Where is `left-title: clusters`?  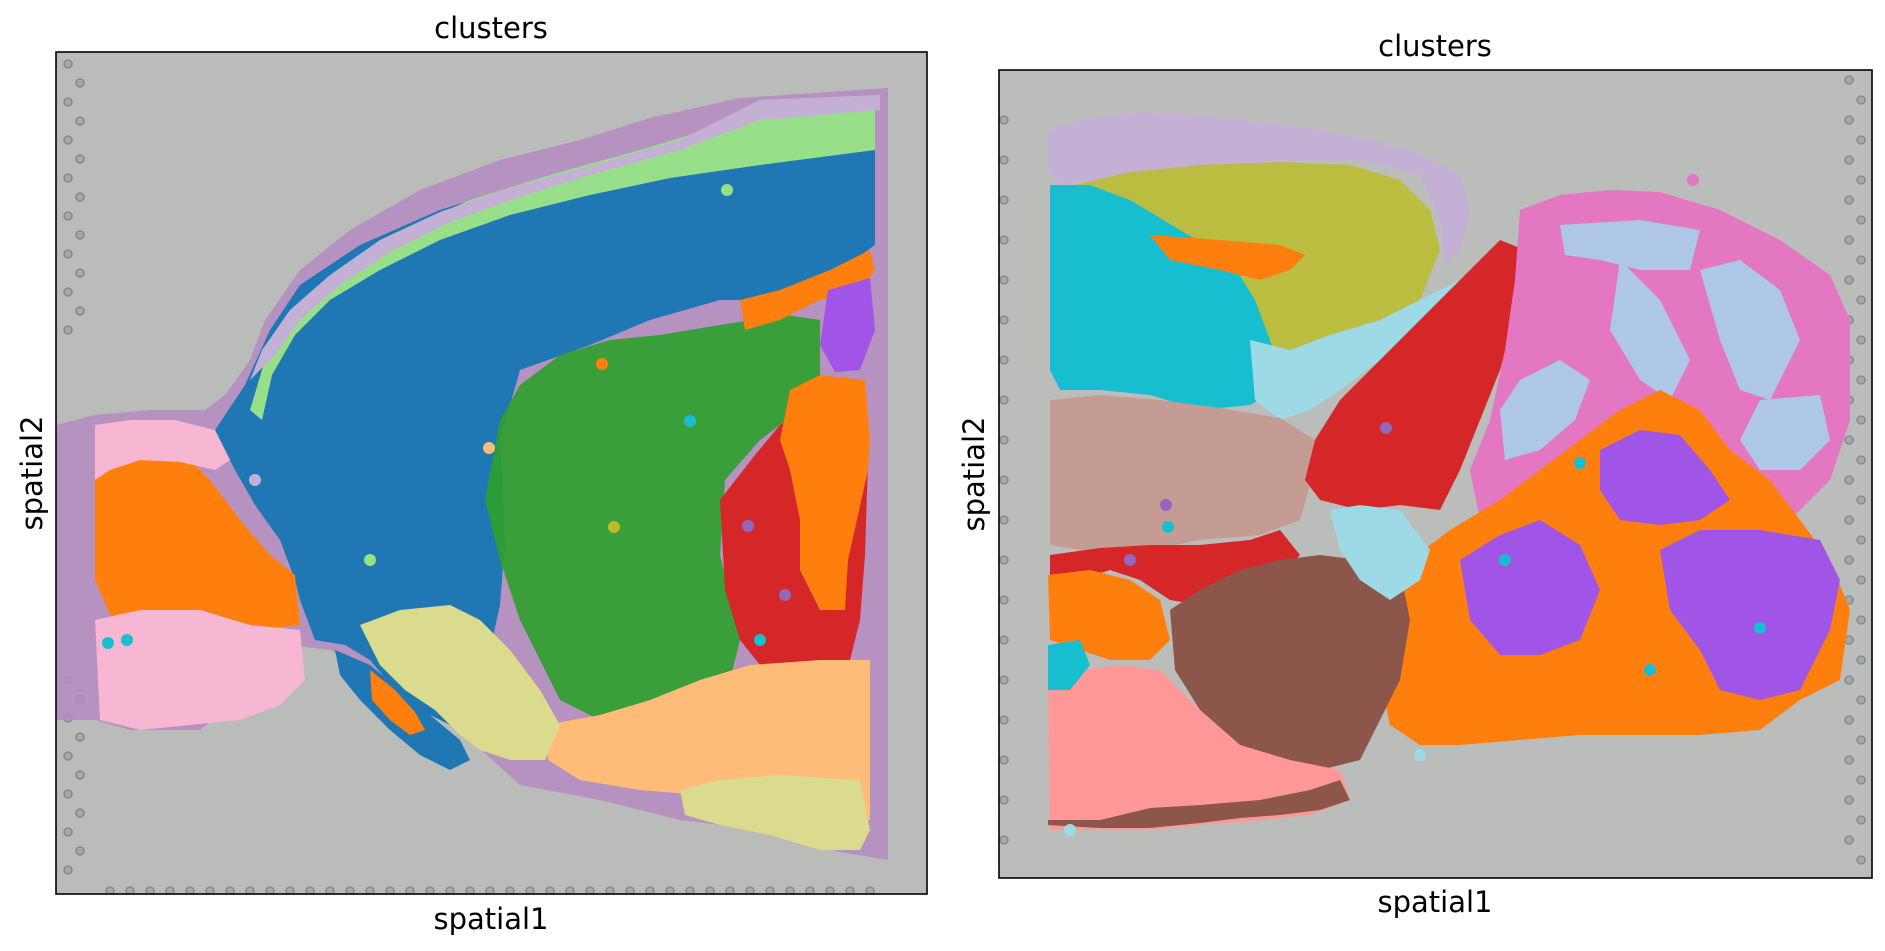
left-title: clusters is located at coordinates (491, 28).